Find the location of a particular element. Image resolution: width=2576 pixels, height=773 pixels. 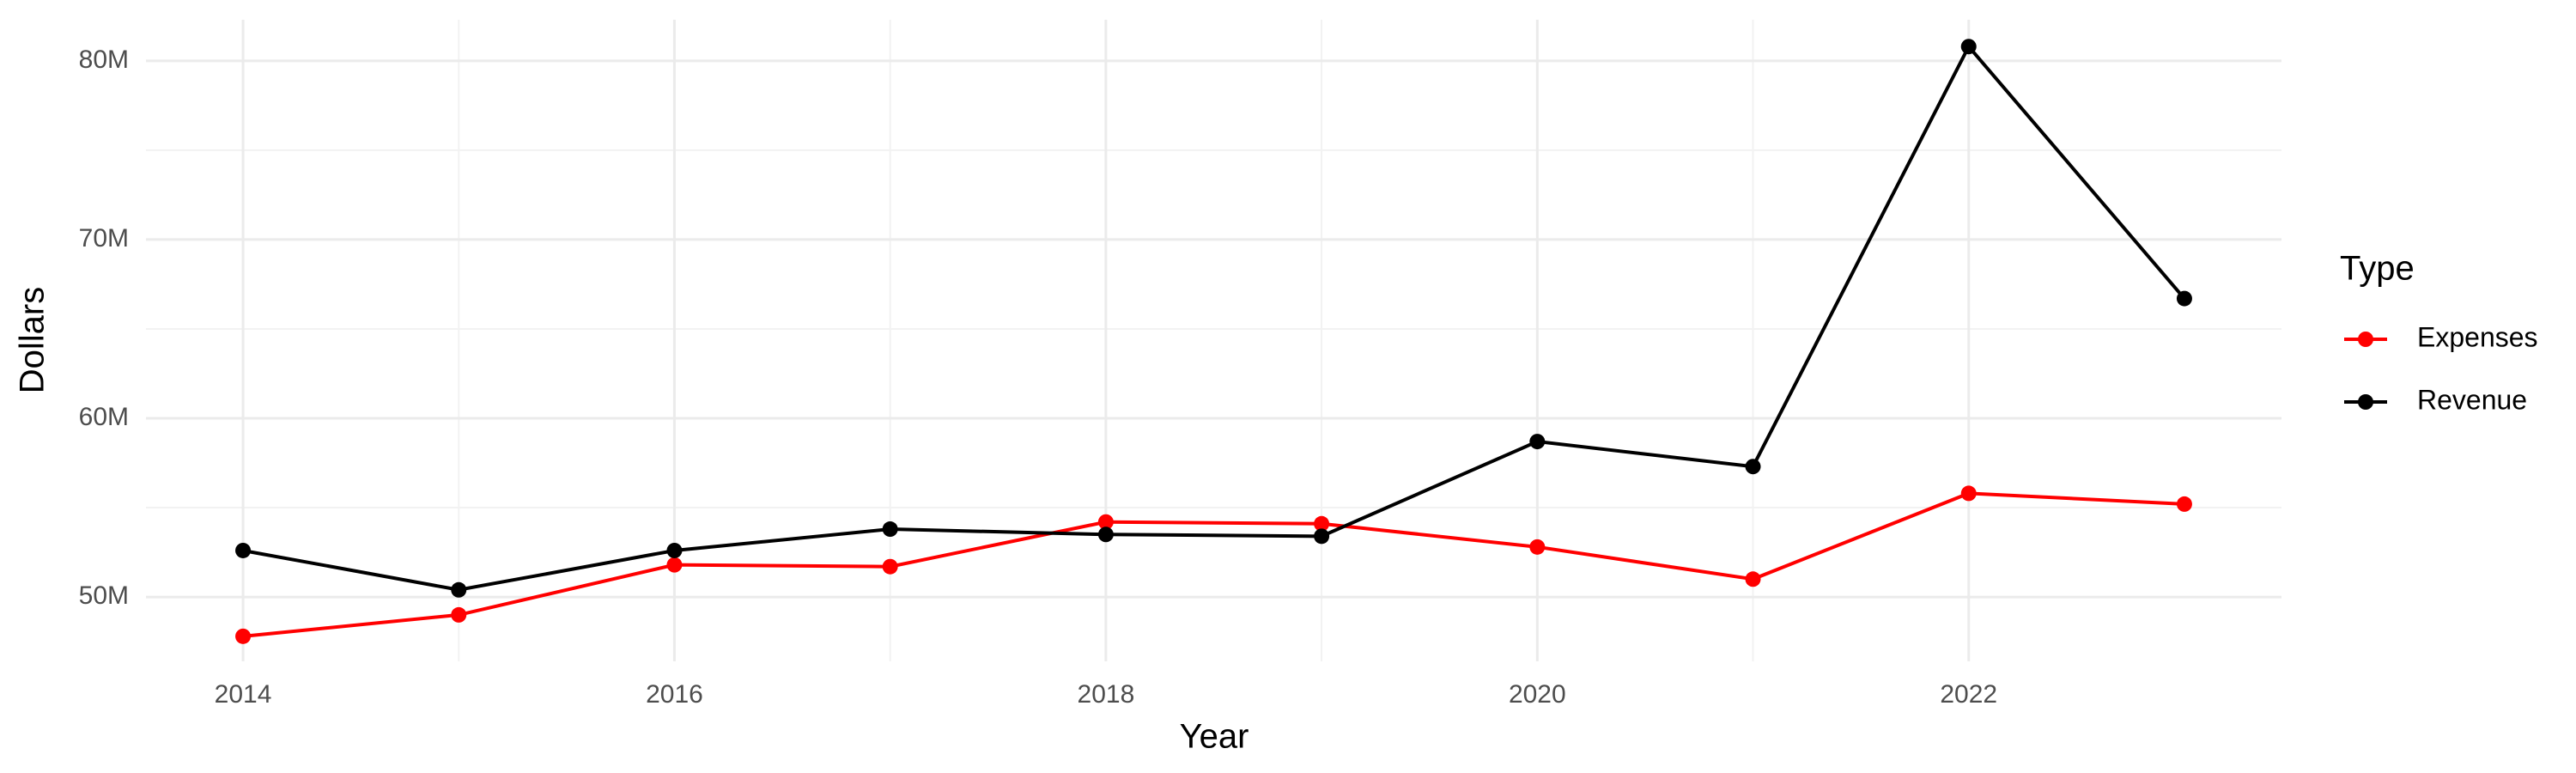

x-axis-title: Year is located at coordinates (1214, 737).